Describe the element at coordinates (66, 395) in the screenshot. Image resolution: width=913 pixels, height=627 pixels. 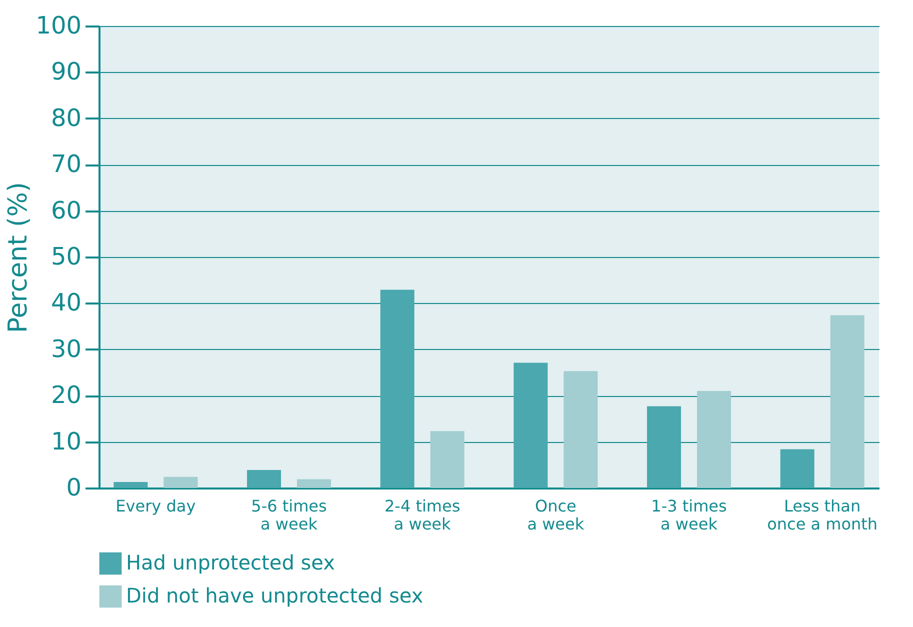
I see `y-tick-label: 20` at that location.